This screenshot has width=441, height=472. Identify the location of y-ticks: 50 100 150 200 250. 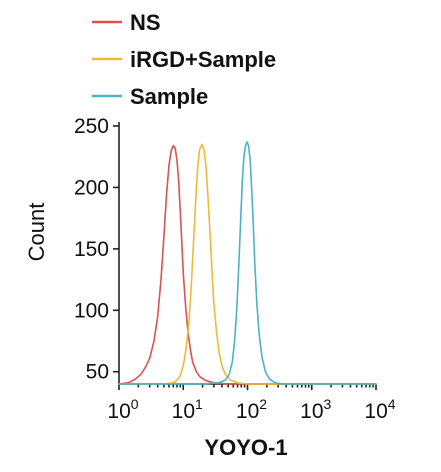
(96, 249).